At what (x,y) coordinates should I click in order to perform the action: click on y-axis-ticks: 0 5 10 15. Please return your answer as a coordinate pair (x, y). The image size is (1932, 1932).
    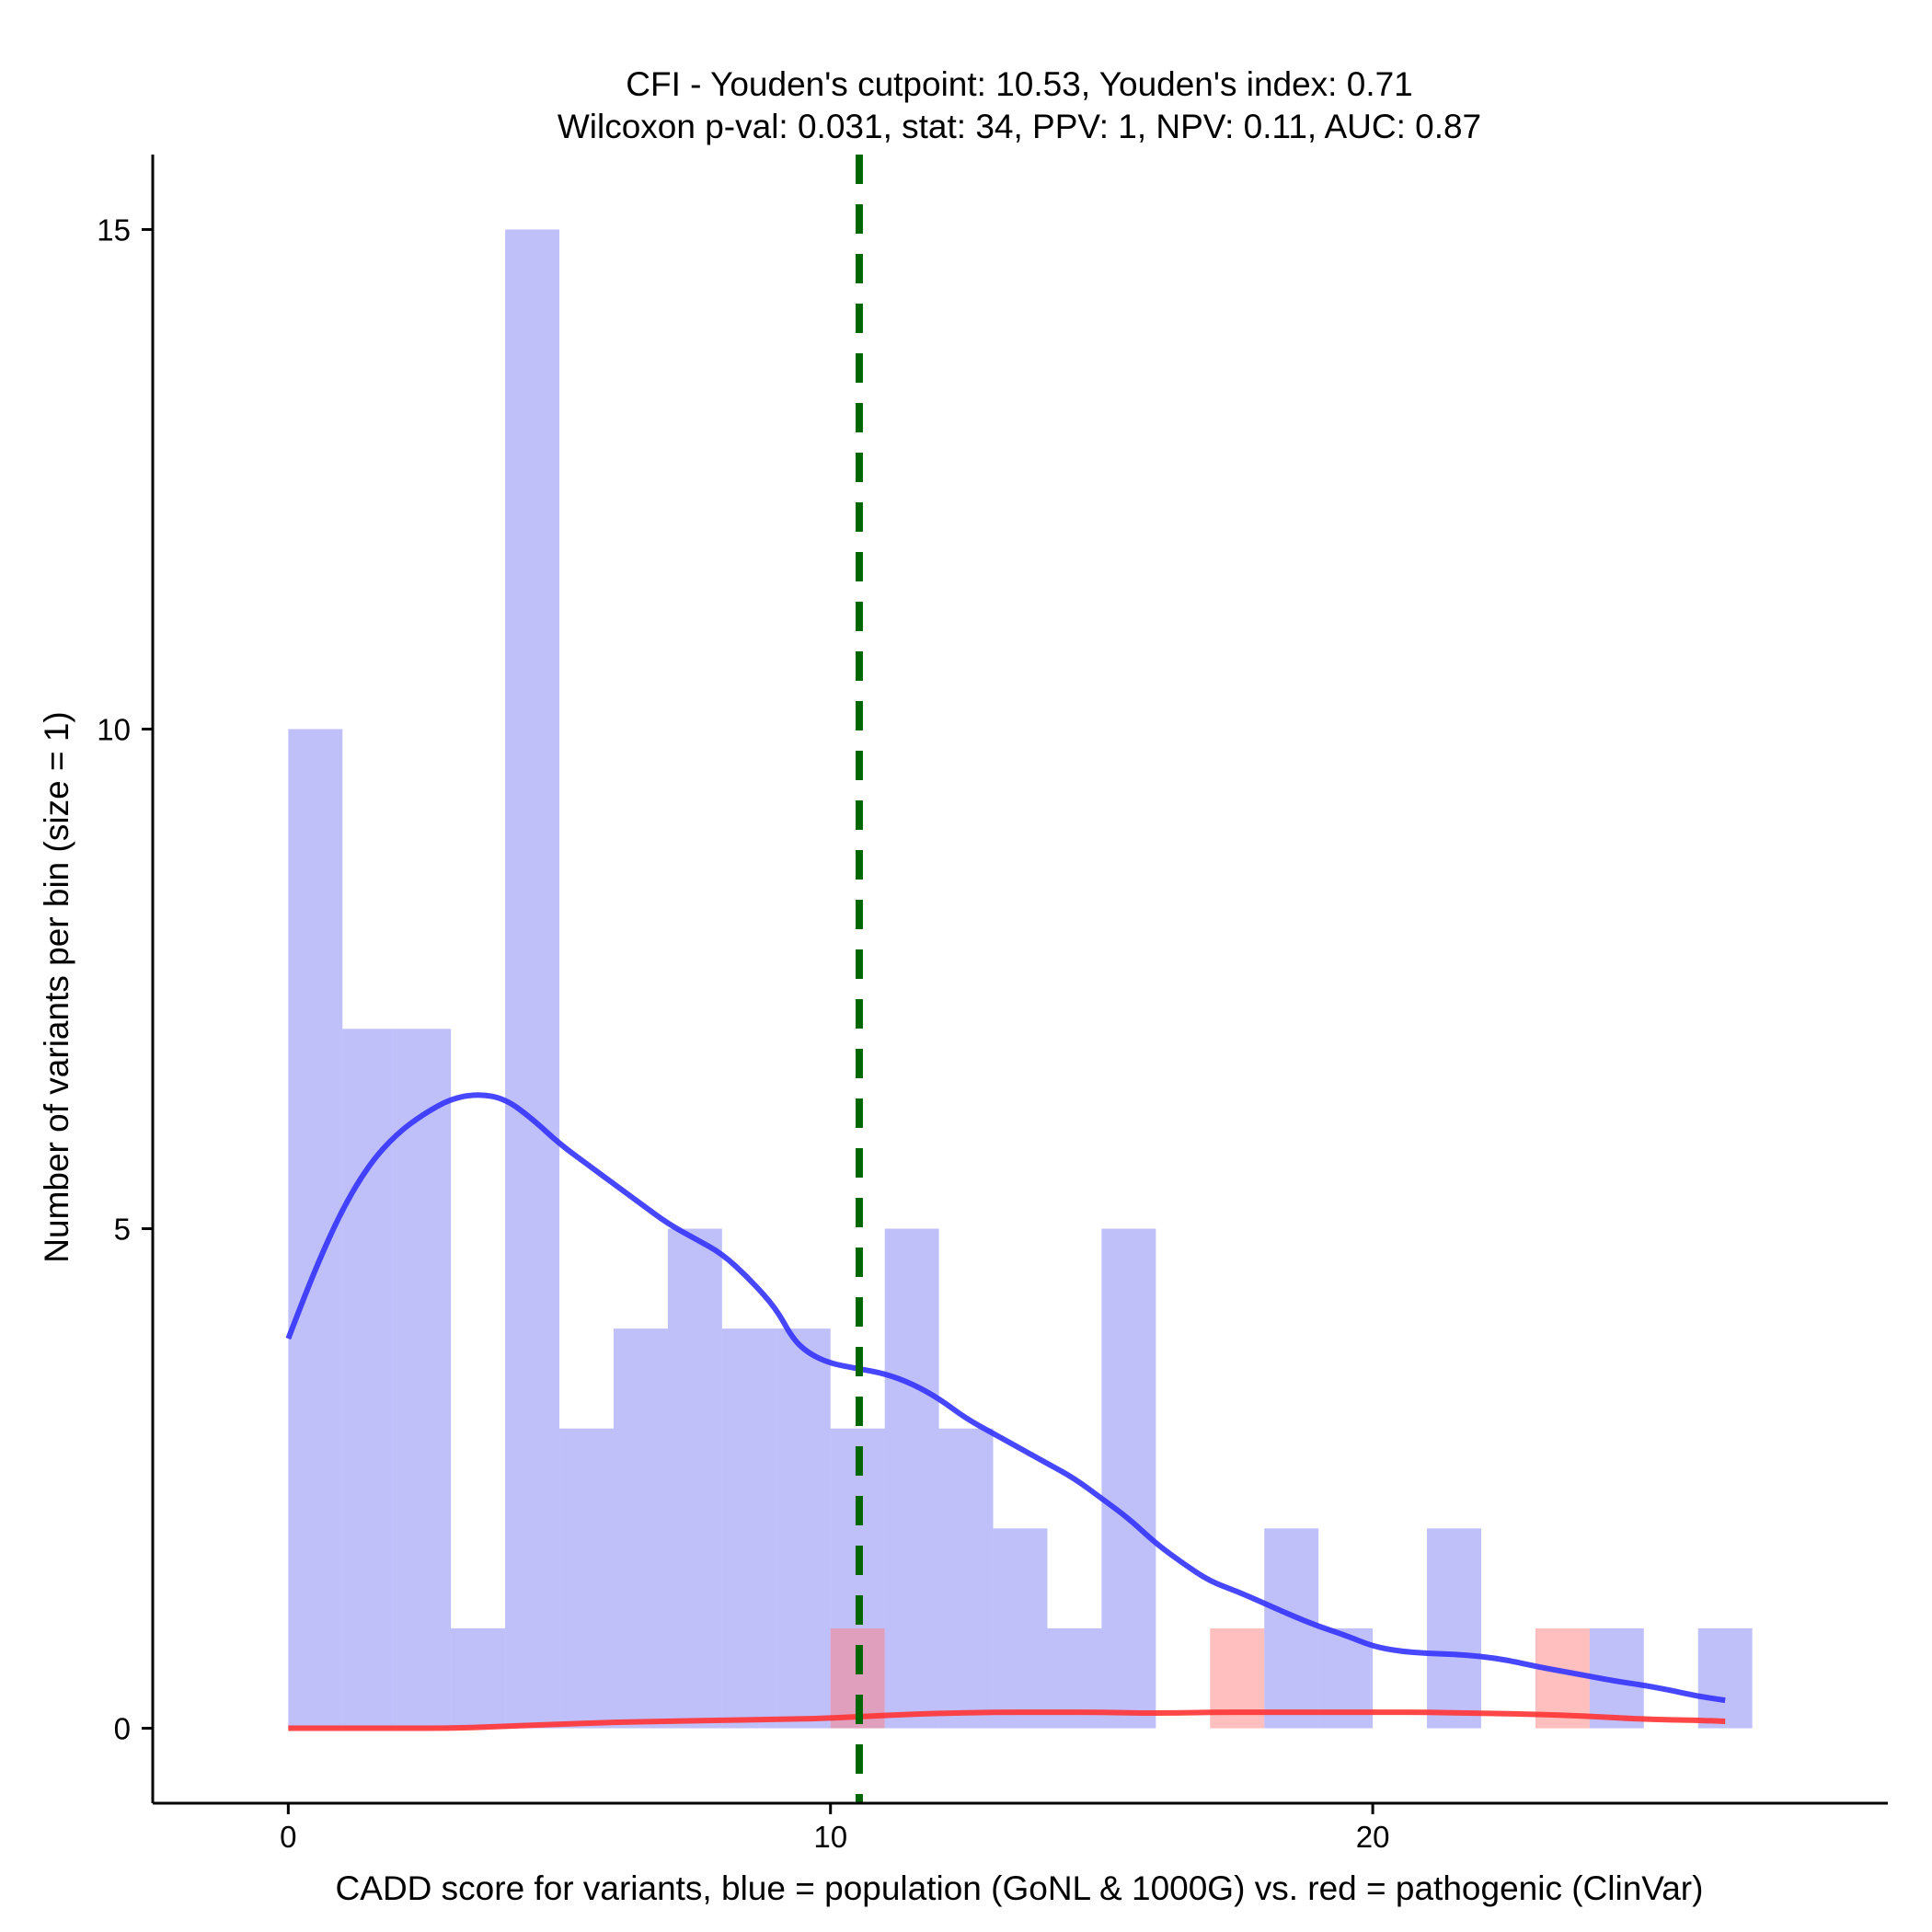
    Looking at the image, I should click on (125, 979).